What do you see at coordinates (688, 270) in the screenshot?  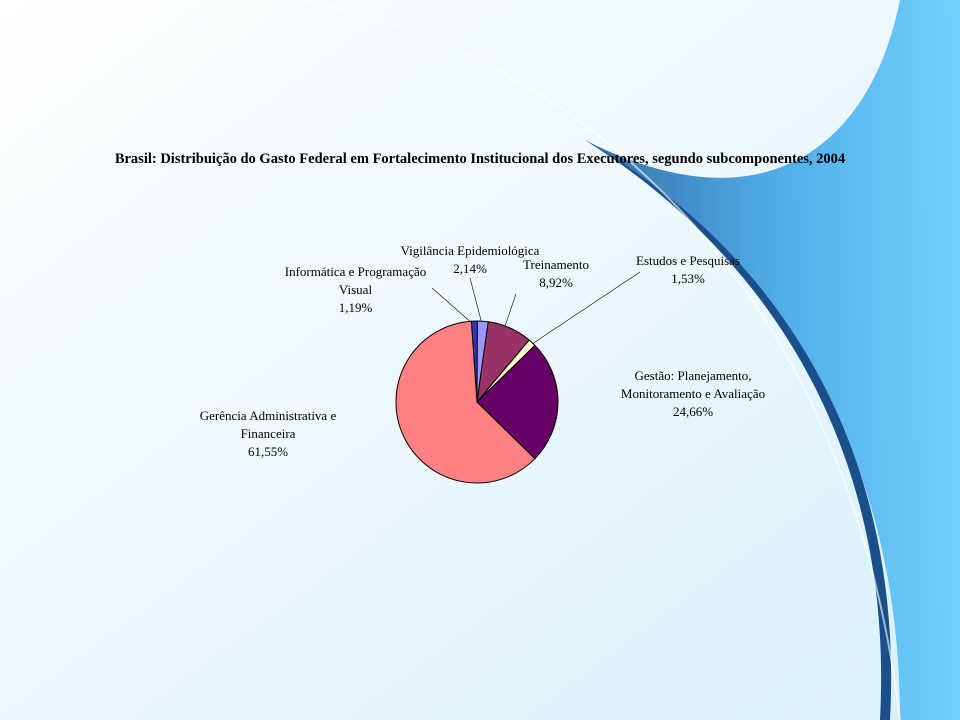 I see `slice-label: Estudos e Pesquisas 1,53%` at bounding box center [688, 270].